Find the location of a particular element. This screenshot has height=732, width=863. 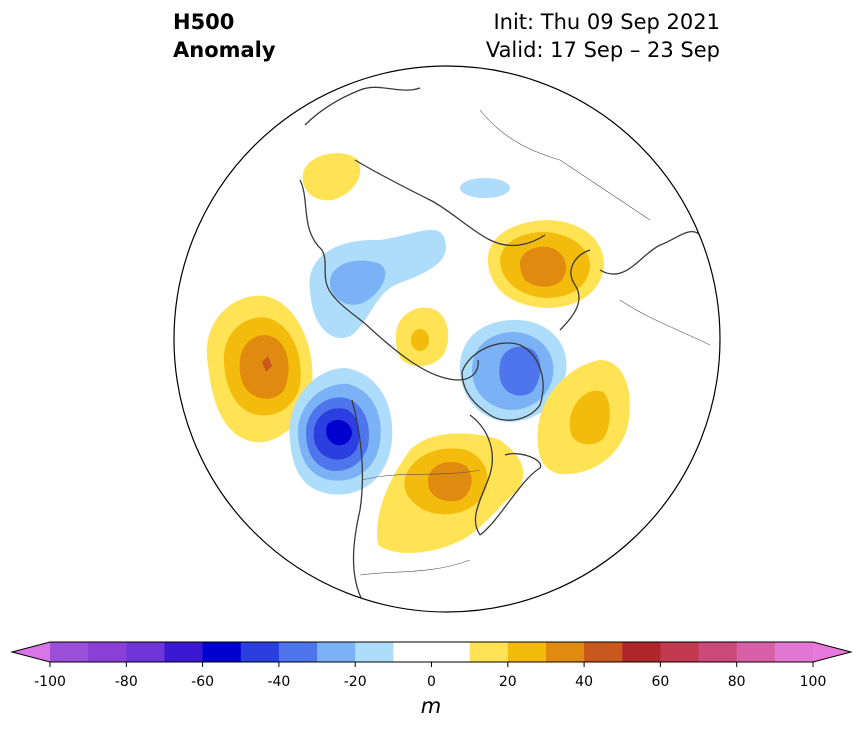

border-us-canada is located at coordinates (421, 475).